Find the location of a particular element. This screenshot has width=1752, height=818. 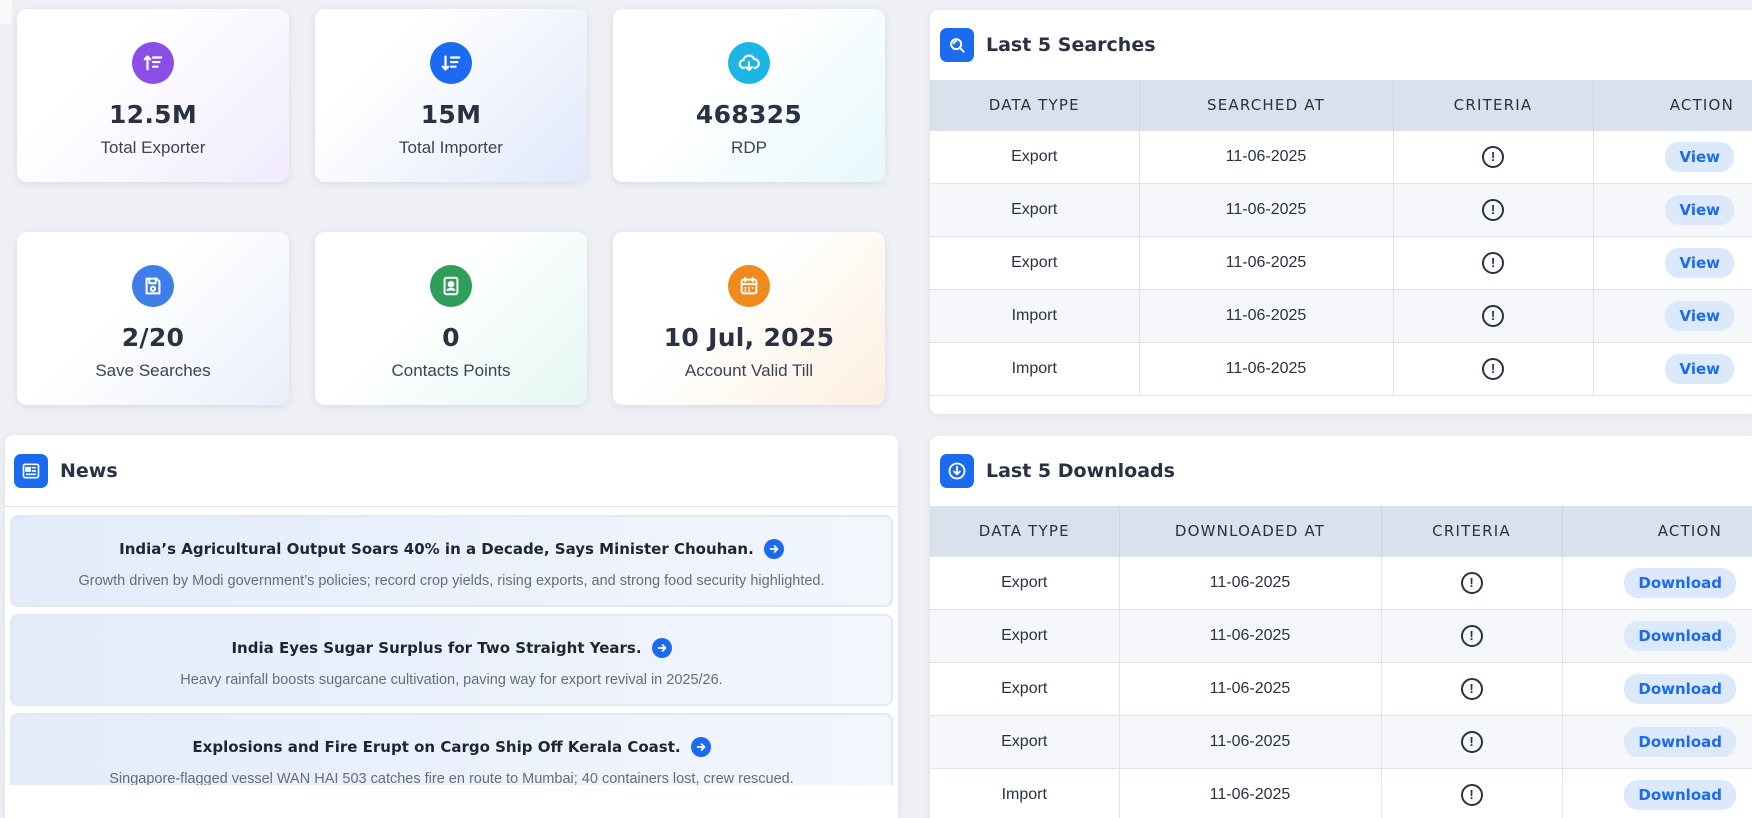

stat-value: 0 is located at coordinates (451, 337).